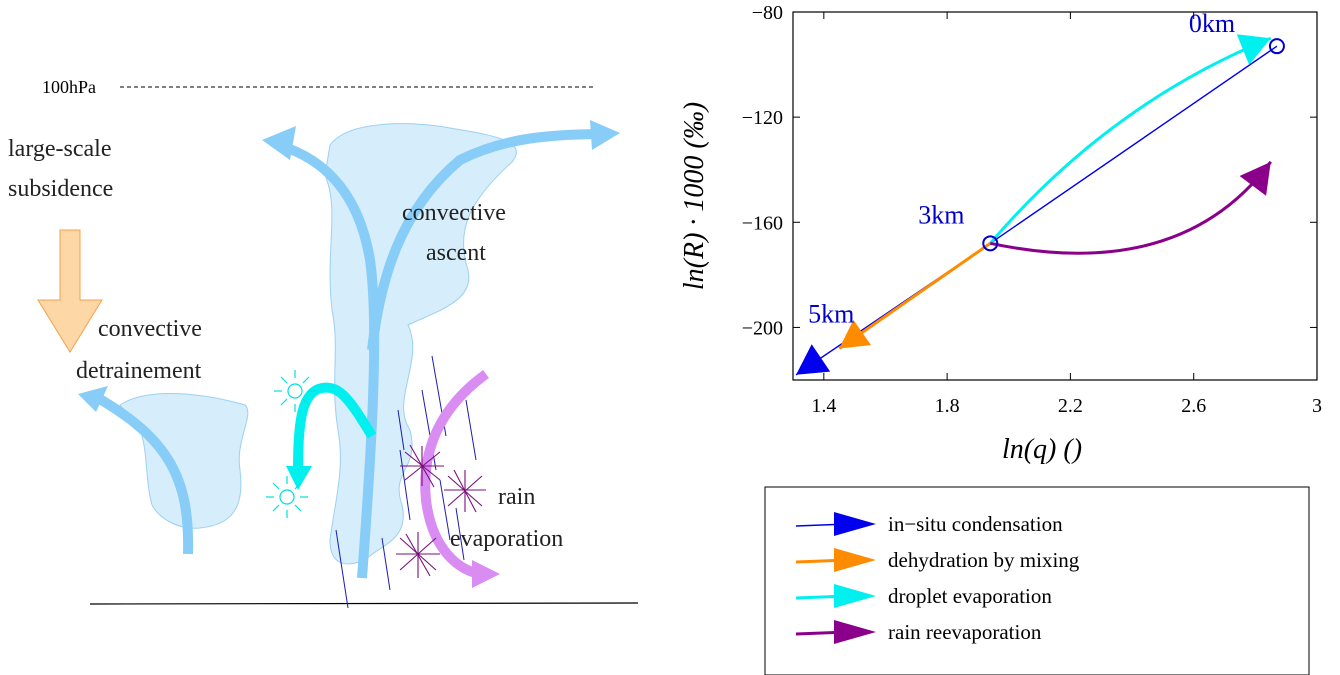  Describe the element at coordinates (328, 359) in the screenshot. I see `updraft-arrow-left` at that location.